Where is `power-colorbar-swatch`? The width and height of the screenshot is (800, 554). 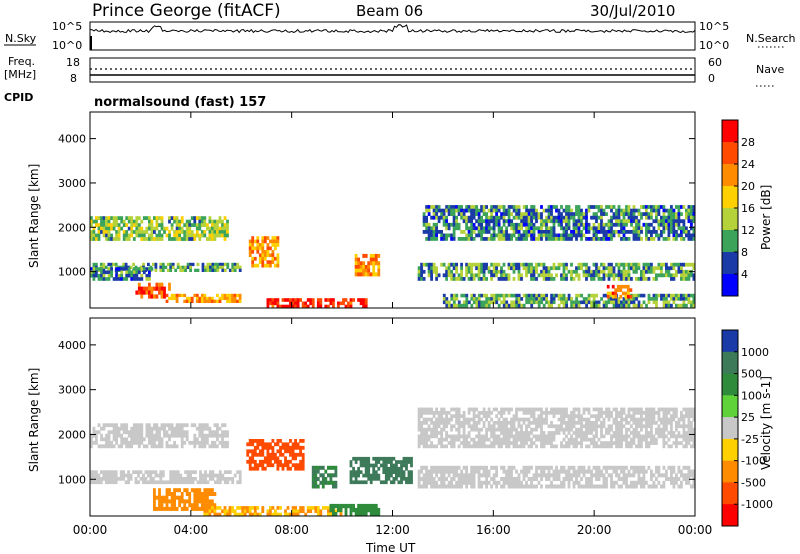
power-colorbar-swatch is located at coordinates (730, 153).